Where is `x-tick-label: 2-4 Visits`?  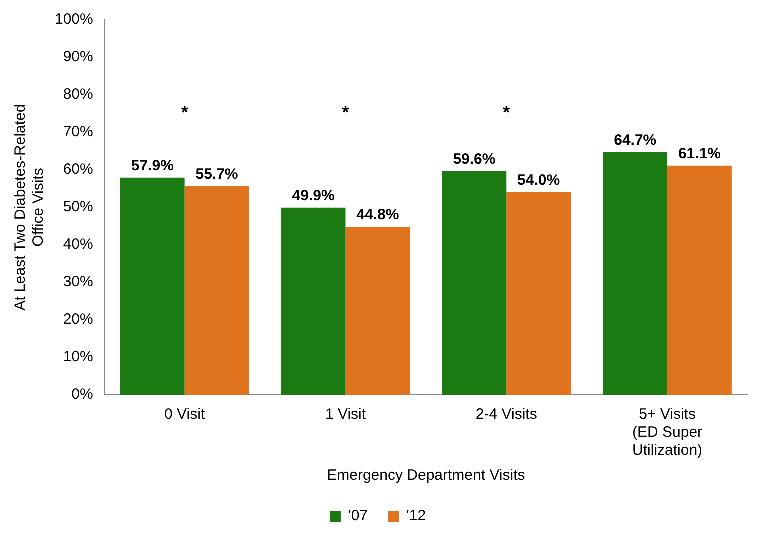
x-tick-label: 2-4 Visits is located at coordinates (507, 415).